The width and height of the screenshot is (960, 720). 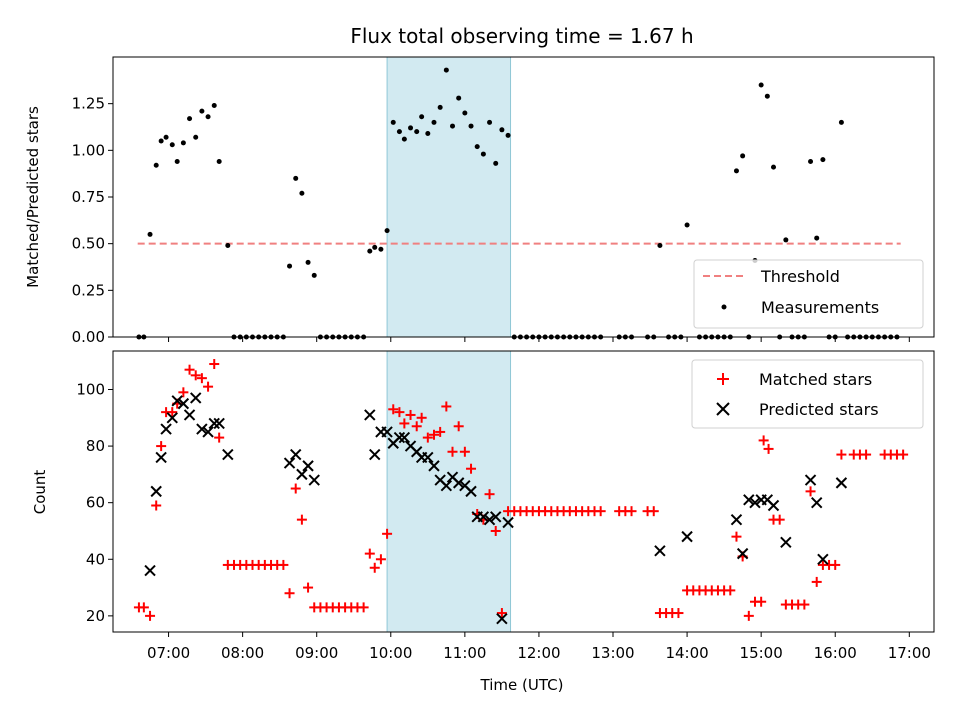 What do you see at coordinates (88, 197) in the screenshot?
I see `ytick-label: 0.75` at bounding box center [88, 197].